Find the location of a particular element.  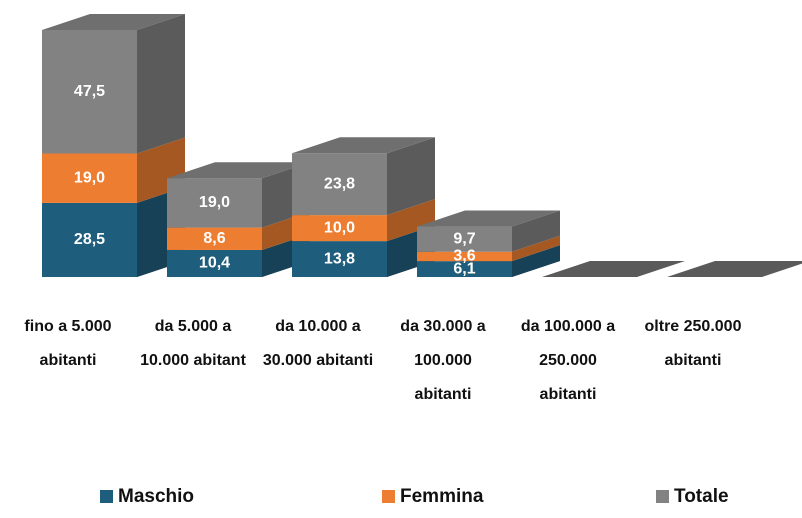

data-label: 10,4 is located at coordinates (214, 263).